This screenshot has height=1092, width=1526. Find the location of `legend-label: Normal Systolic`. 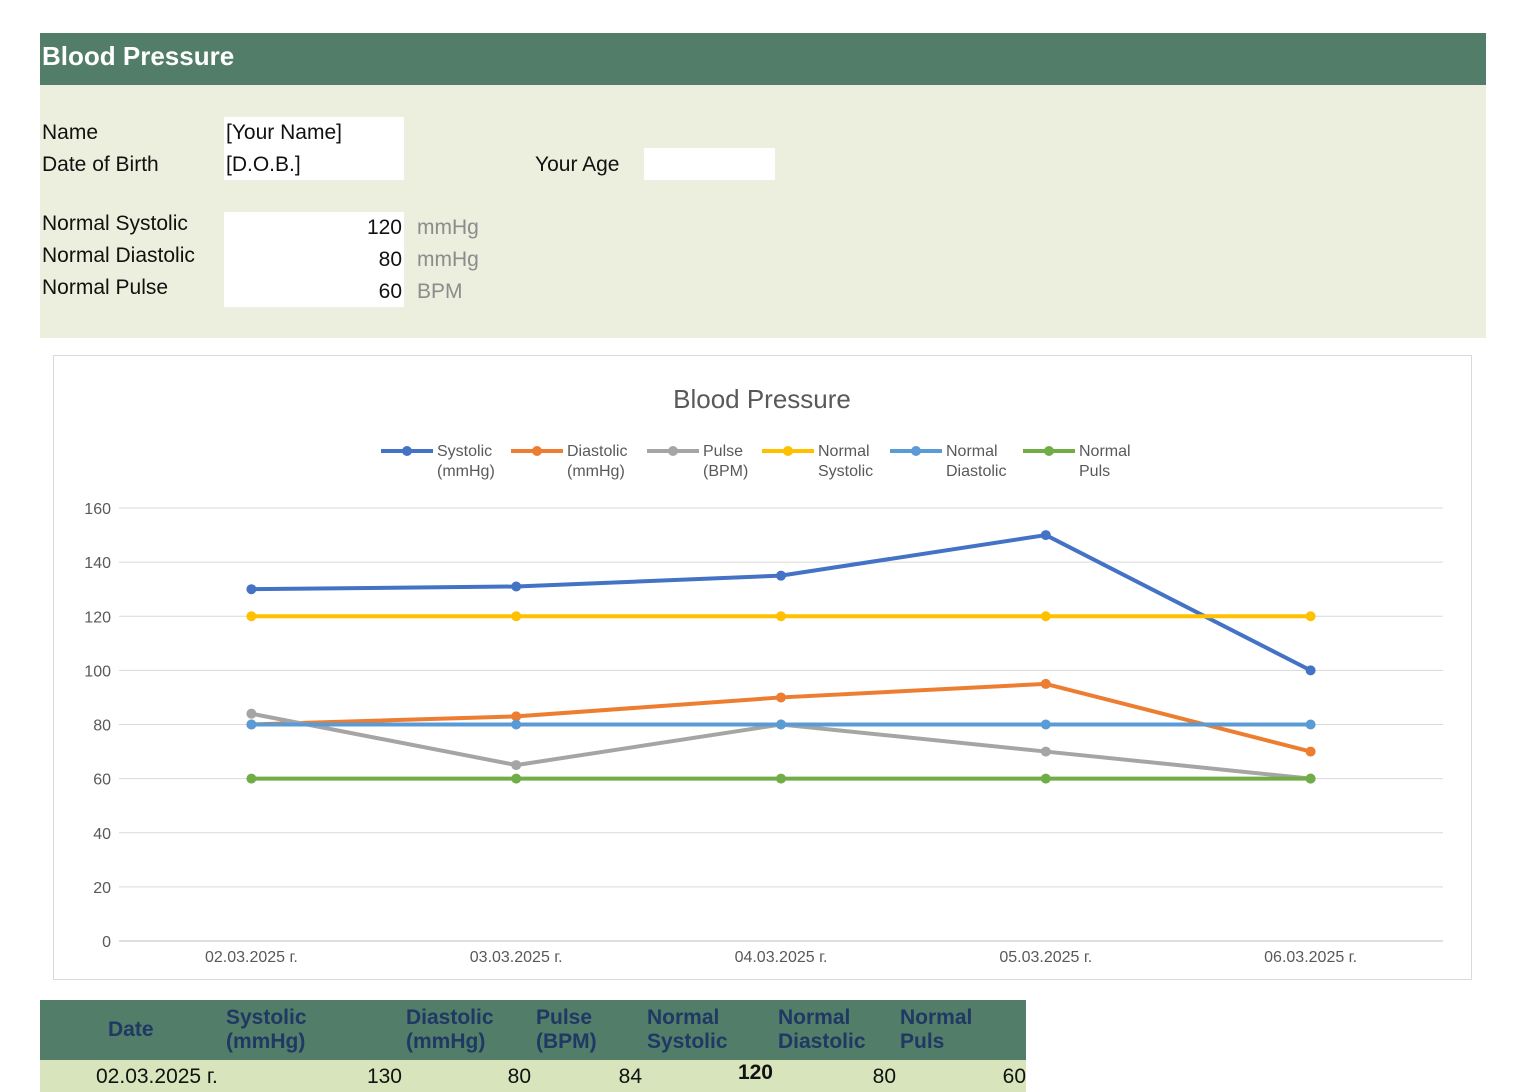

legend-label: Normal Systolic is located at coordinates (845, 461).